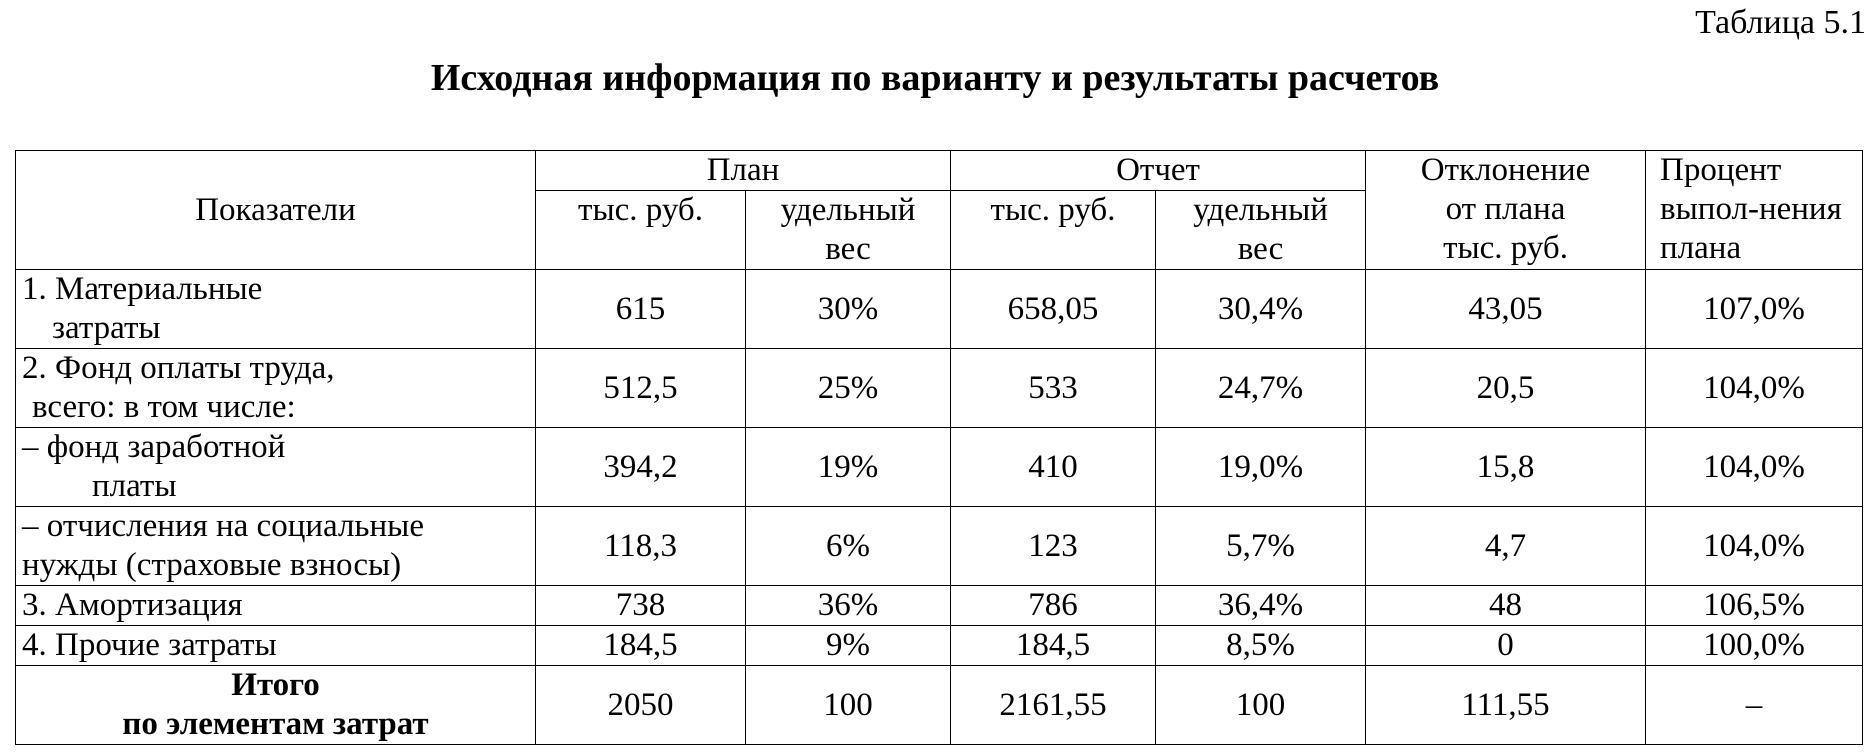 The width and height of the screenshot is (1870, 756). Describe the element at coordinates (848, 230) in the screenshot. I see `header-plan-share: удельный вес` at that location.